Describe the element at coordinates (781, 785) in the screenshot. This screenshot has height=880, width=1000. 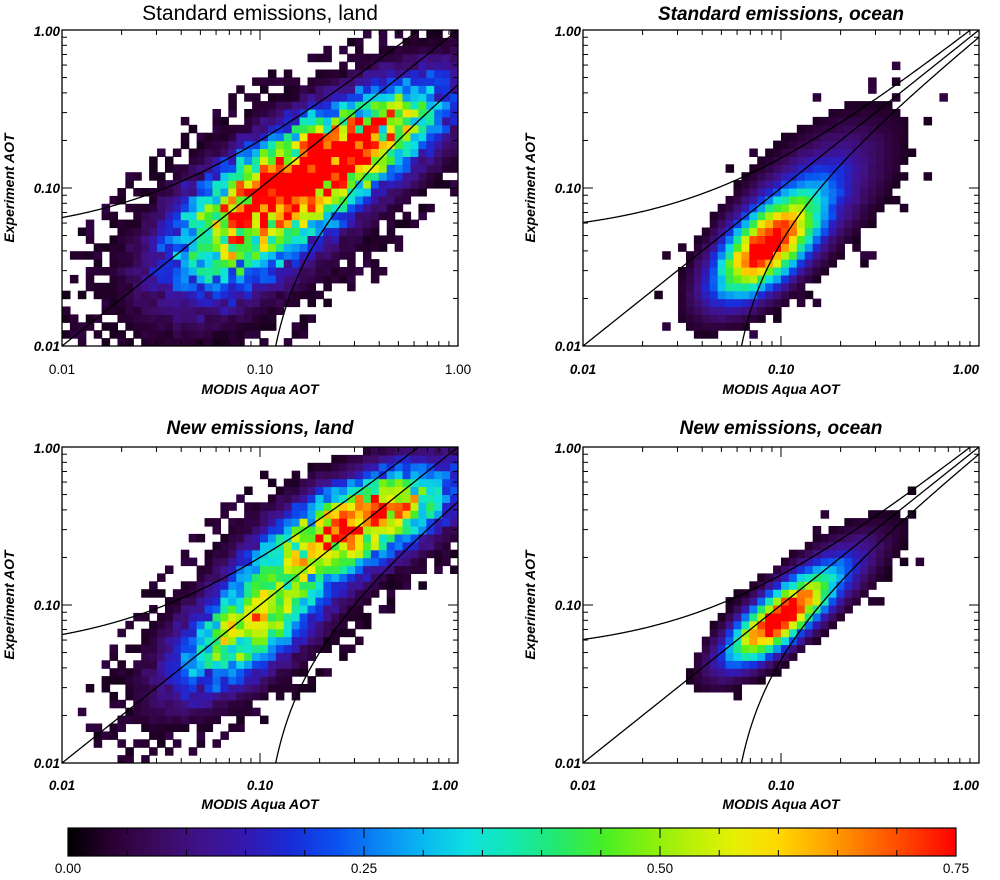
I see `x-tick-label: 0.10` at that location.